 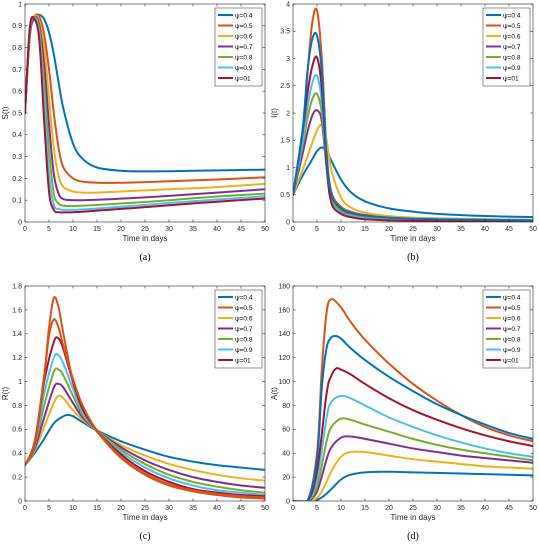 I want to click on y-tick-label: 0.9, so click(x=17, y=26).